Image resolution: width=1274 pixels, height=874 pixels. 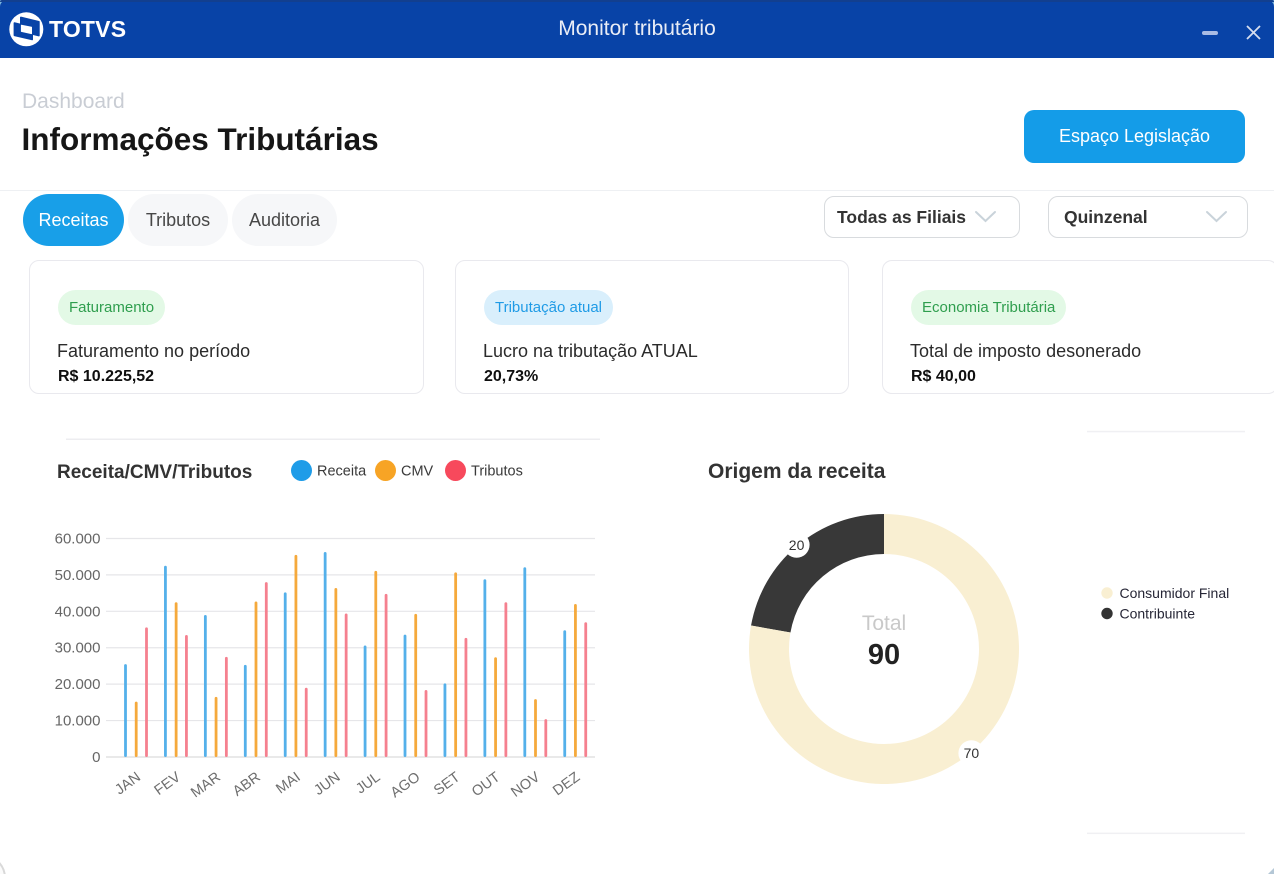 I want to click on svg-text: 20.000, so click(x=78, y=684).